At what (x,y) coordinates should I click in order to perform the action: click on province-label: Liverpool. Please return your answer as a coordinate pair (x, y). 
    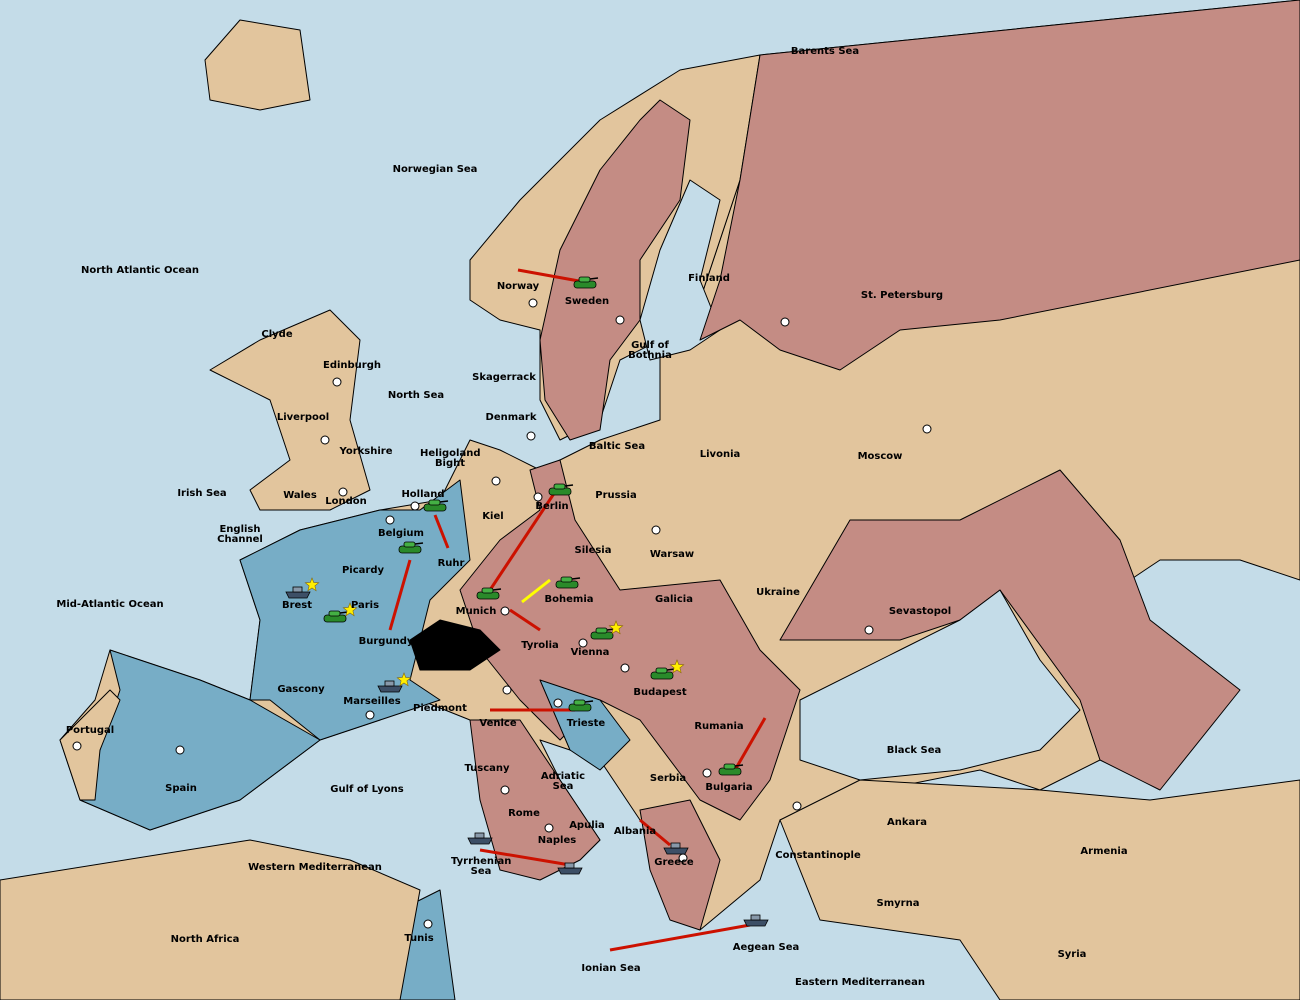
    Looking at the image, I should click on (303, 417).